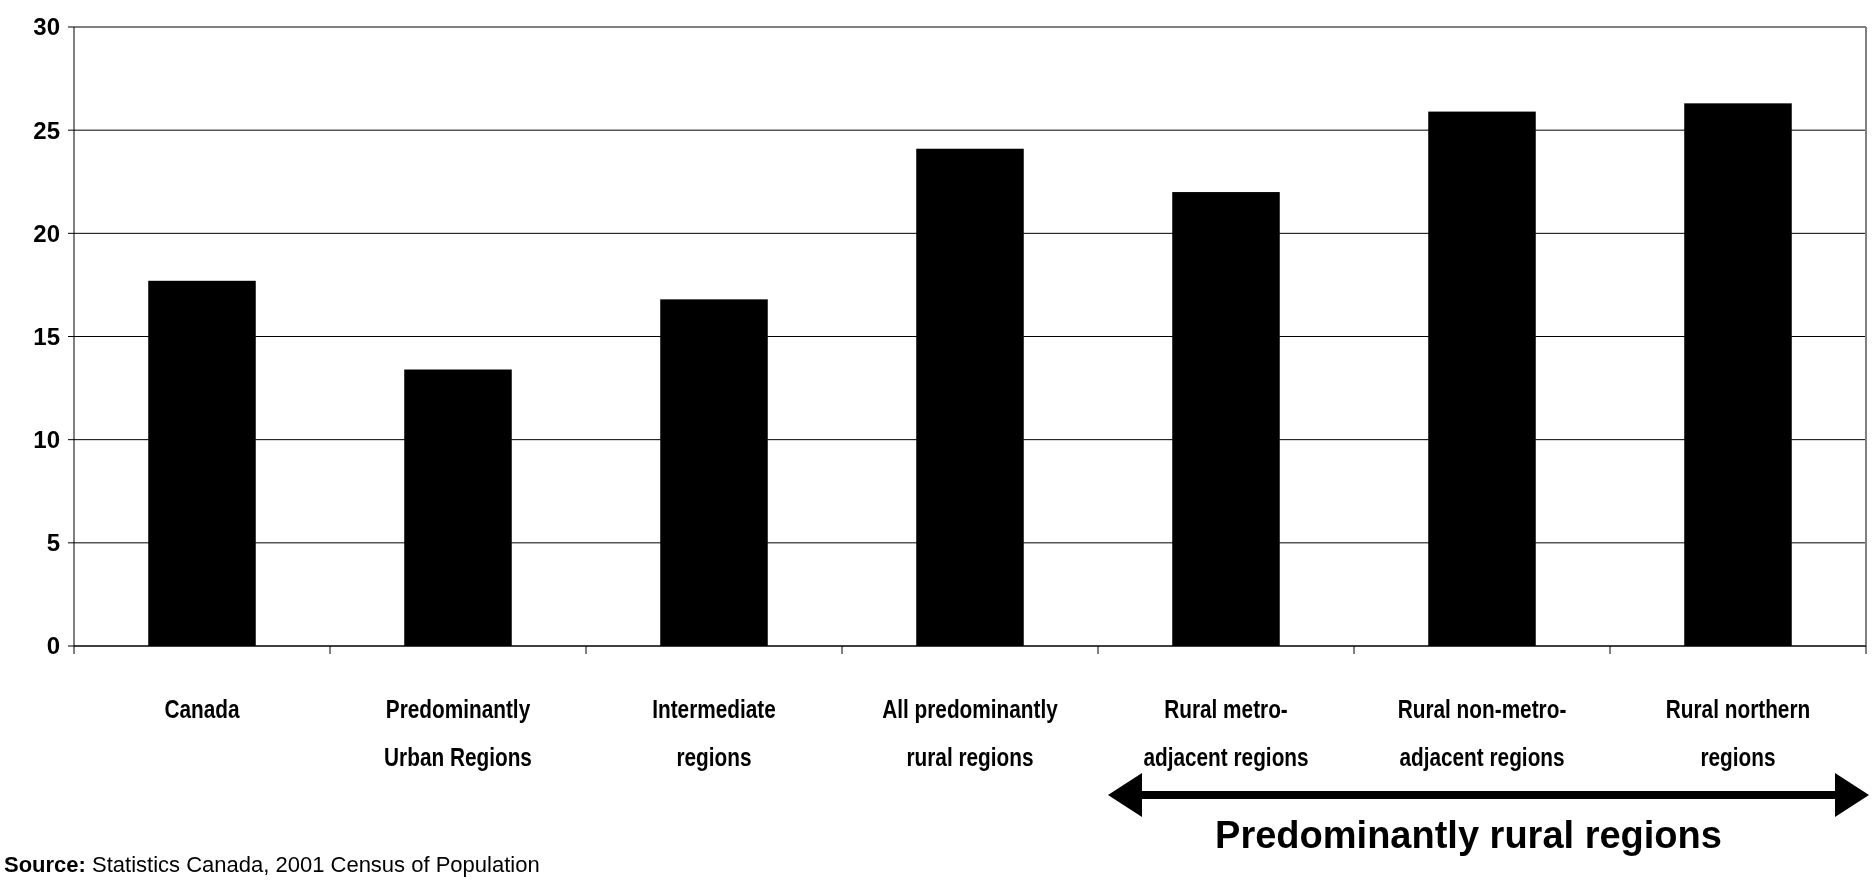 Image resolution: width=1875 pixels, height=882 pixels. I want to click on x-tick-label: Rural non-metro-adjacent regions, so click(1482, 733).